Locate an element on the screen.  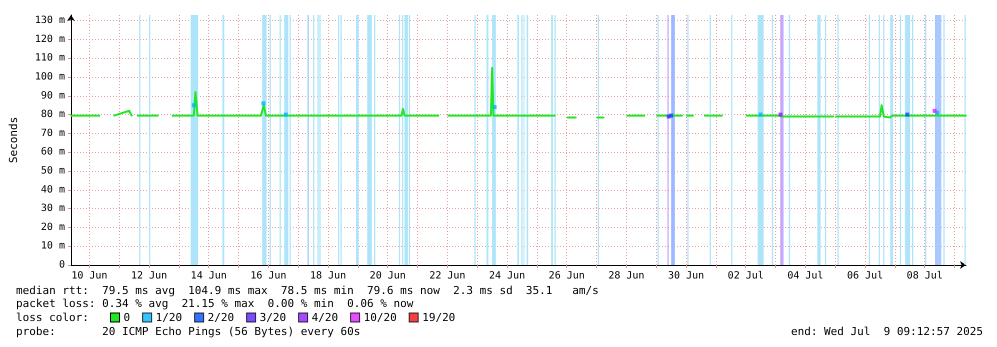
y-tick-label: 130 m is located at coordinates (49, 20).